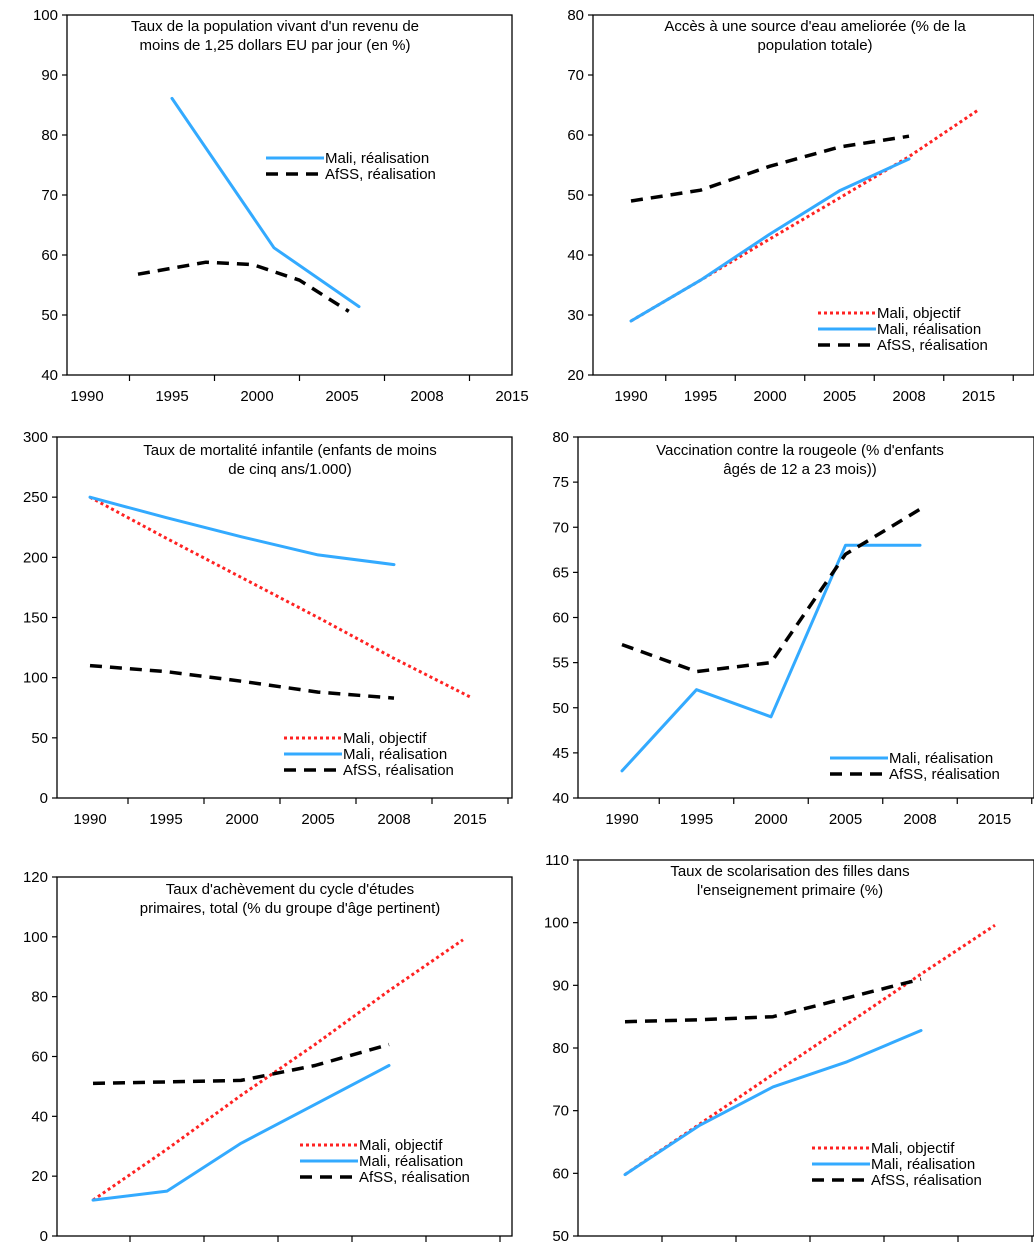 The height and width of the screenshot is (1247, 1034). I want to click on plot-frame, so click(284, 617).